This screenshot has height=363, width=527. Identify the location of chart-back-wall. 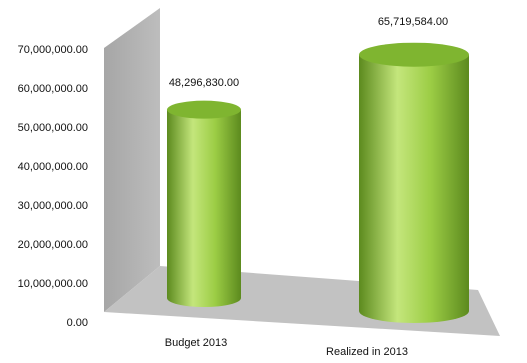
(132, 160).